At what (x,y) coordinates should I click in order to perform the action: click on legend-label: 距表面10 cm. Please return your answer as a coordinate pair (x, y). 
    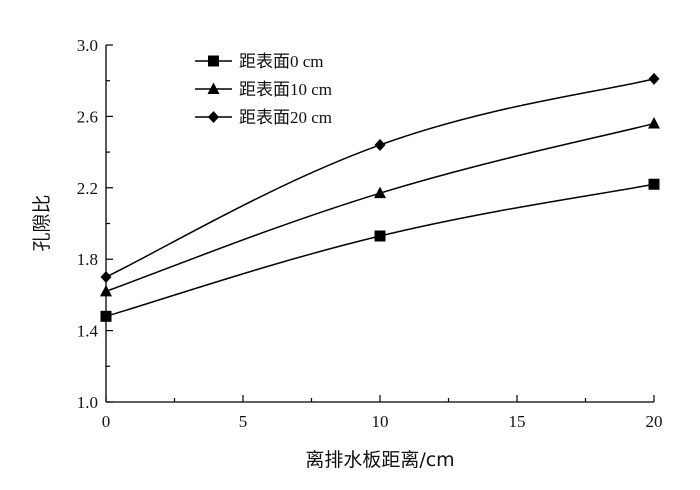
    Looking at the image, I should click on (285, 89).